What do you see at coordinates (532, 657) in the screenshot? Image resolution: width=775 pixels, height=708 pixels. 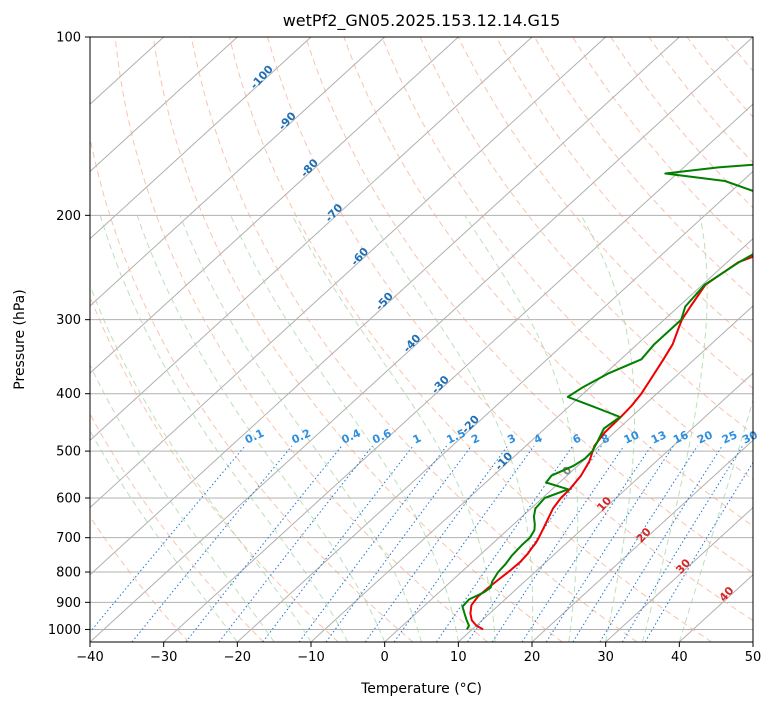 I see `x-tick-label: 20` at bounding box center [532, 657].